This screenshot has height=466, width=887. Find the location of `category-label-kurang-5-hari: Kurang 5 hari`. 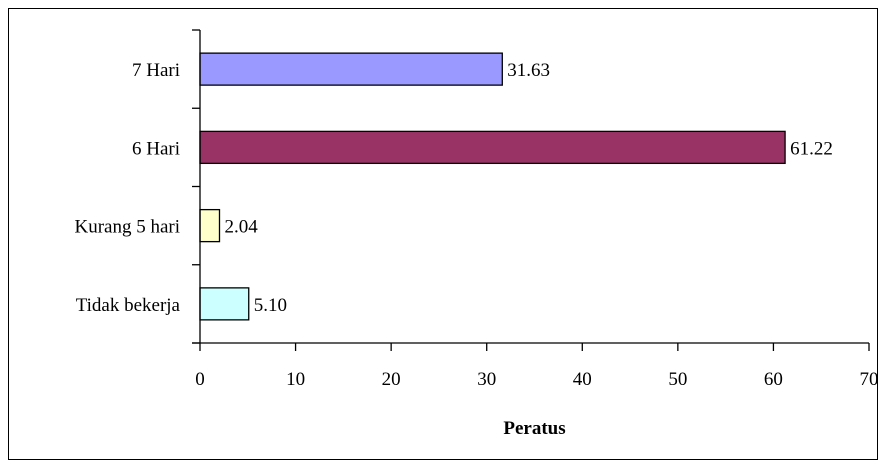

category-label-kurang-5-hari: Kurang 5 hari is located at coordinates (127, 227).